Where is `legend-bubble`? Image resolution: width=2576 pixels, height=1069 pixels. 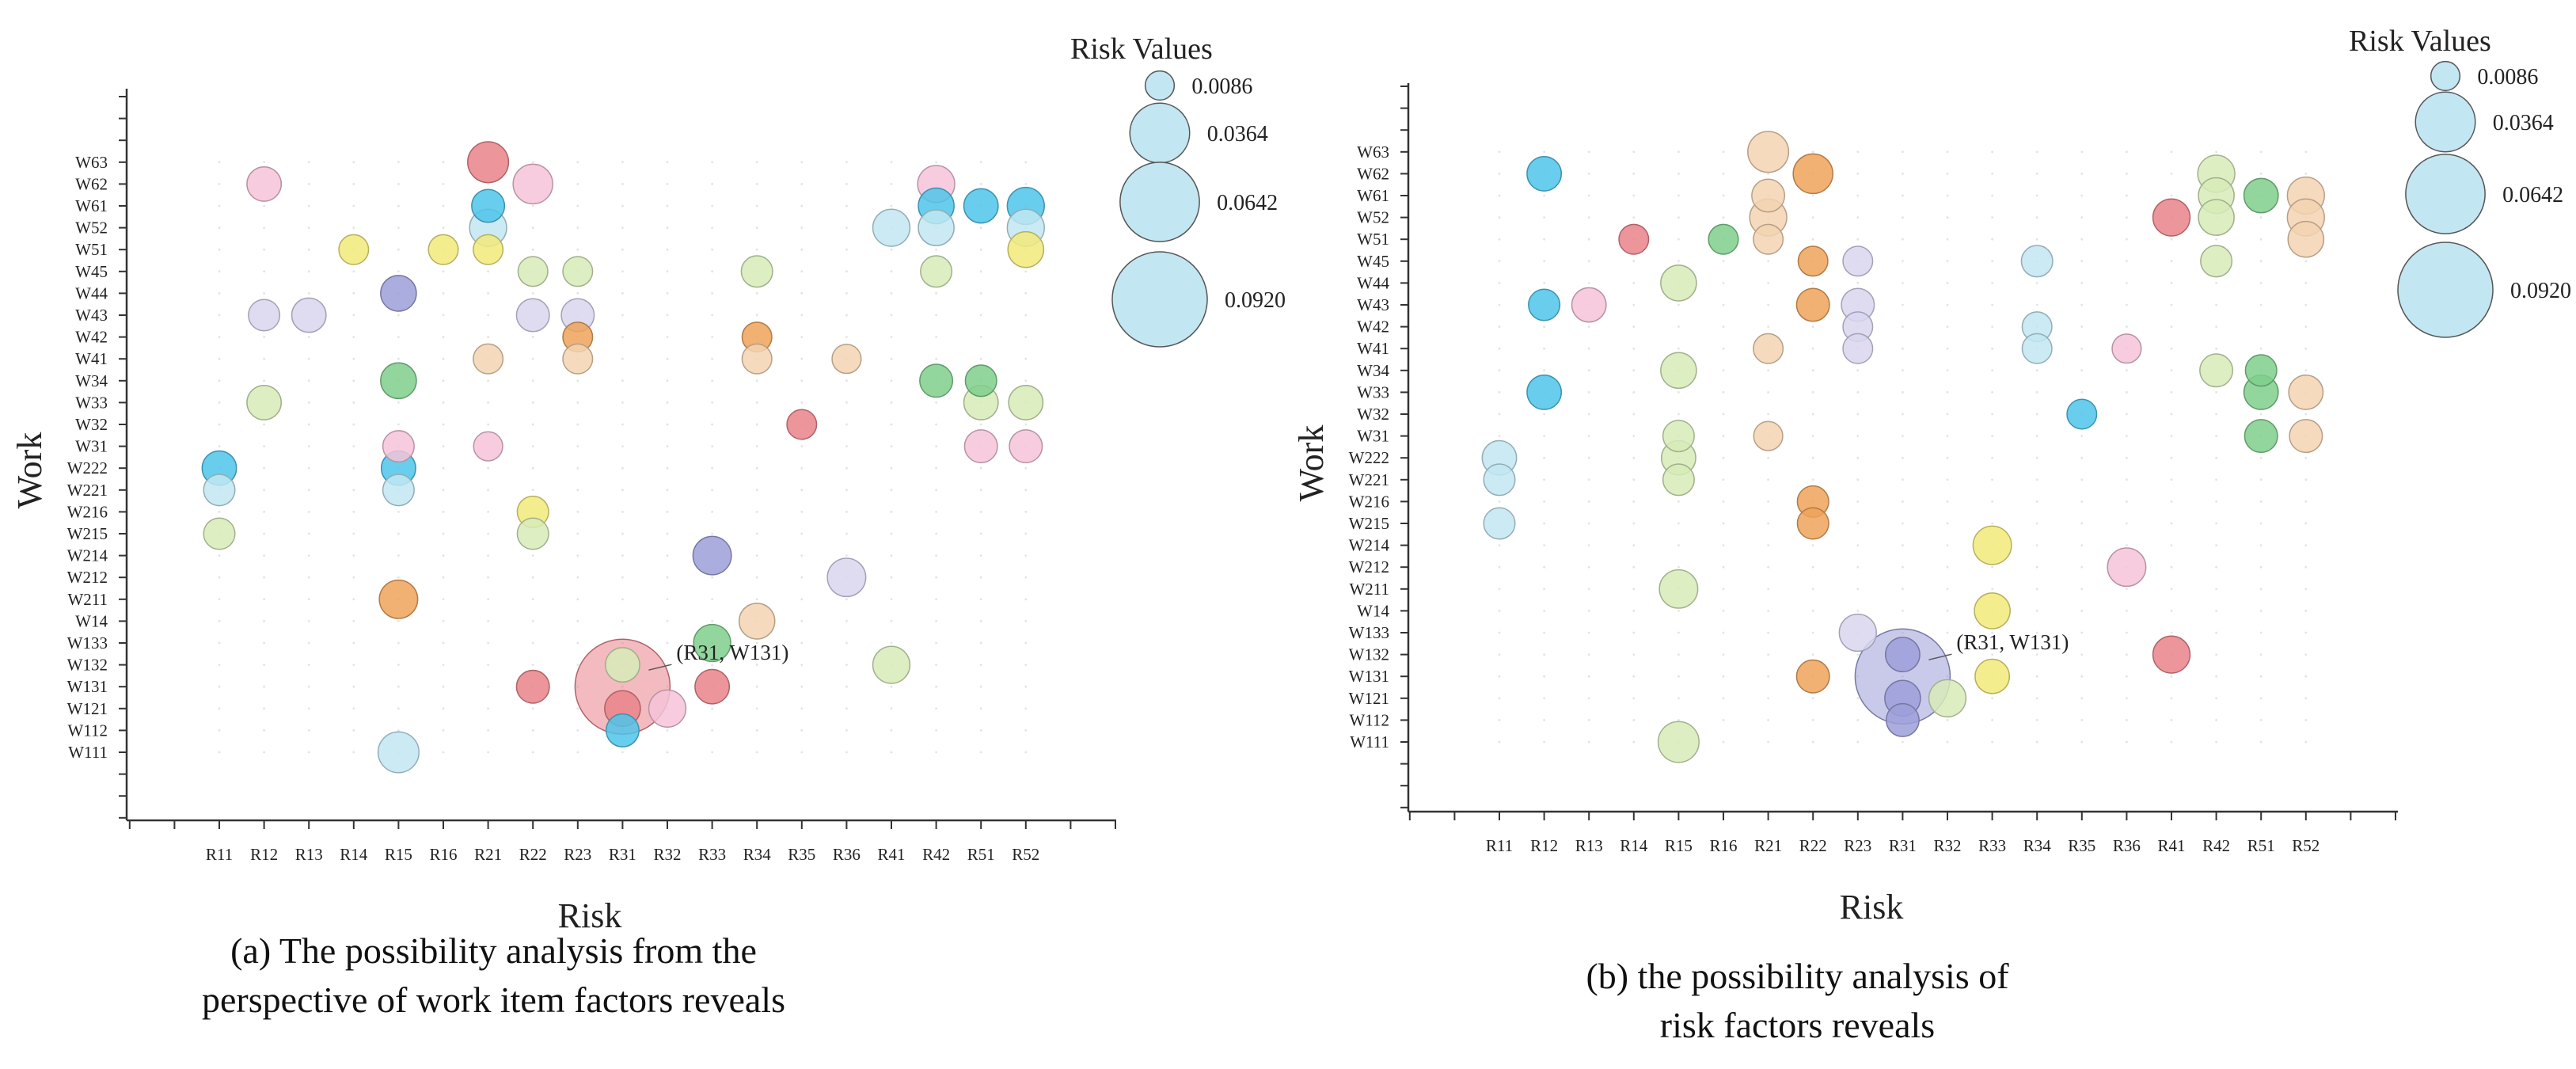 legend-bubble is located at coordinates (1160, 299).